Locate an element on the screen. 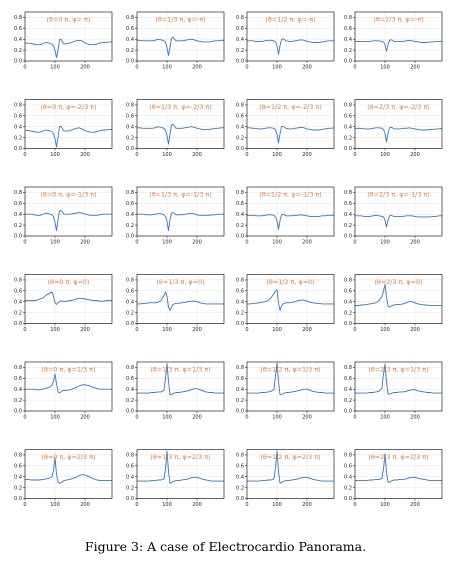 The image size is (451, 563). panel-title: (θ=1/3 π, φ=-2/3 π) is located at coordinates (180, 107).